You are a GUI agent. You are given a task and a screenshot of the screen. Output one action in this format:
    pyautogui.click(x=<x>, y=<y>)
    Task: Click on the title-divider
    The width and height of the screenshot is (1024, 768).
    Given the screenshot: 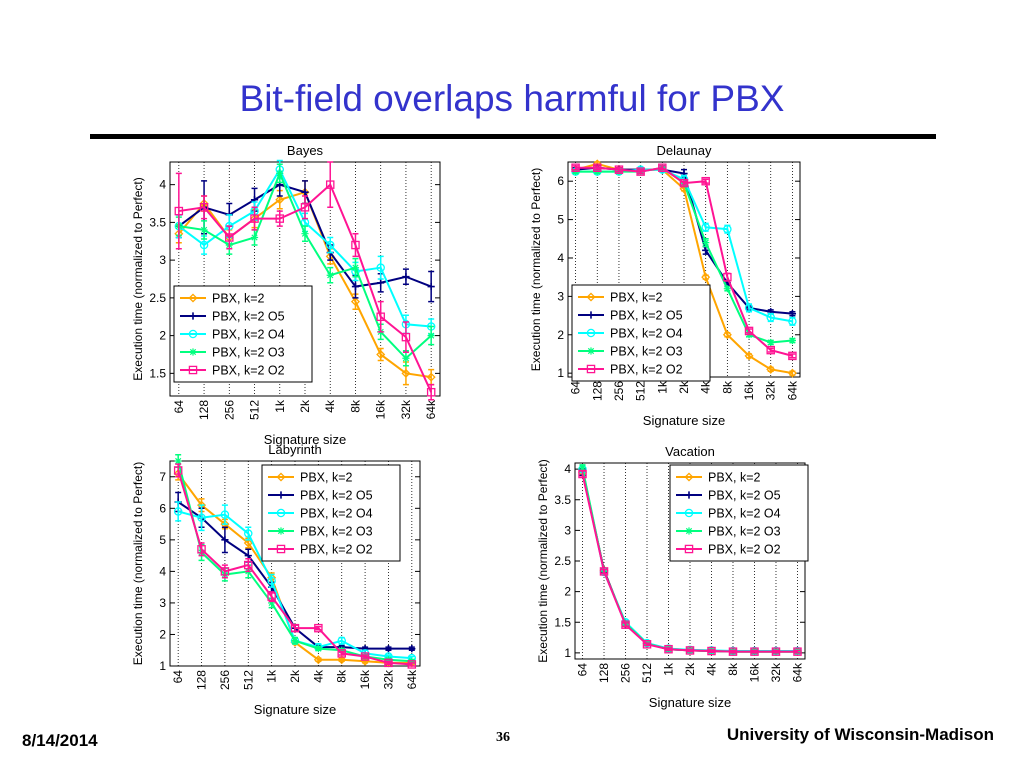 What is the action you would take?
    pyautogui.click(x=513, y=136)
    